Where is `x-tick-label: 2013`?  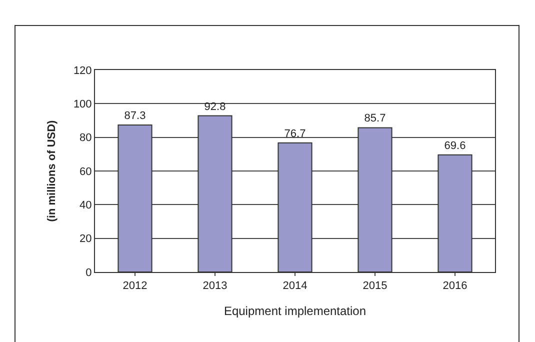 x-tick-label: 2013 is located at coordinates (215, 286).